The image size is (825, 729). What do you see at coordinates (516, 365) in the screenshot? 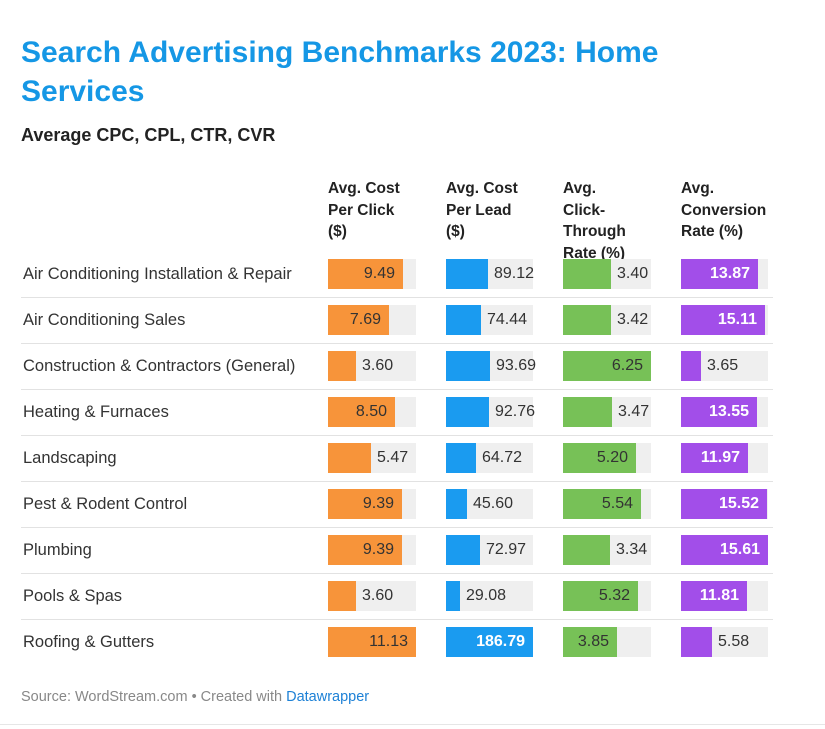
I see `value-cpl: 93.69` at bounding box center [516, 365].